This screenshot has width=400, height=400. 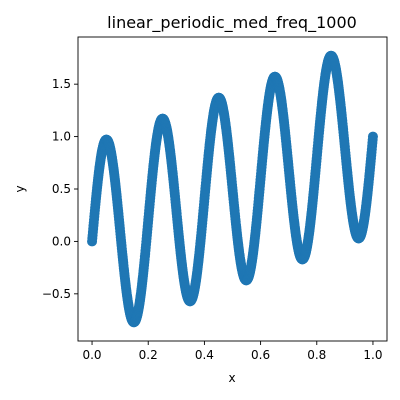 What do you see at coordinates (372, 355) in the screenshot?
I see `x-tick-label: 1.0` at bounding box center [372, 355].